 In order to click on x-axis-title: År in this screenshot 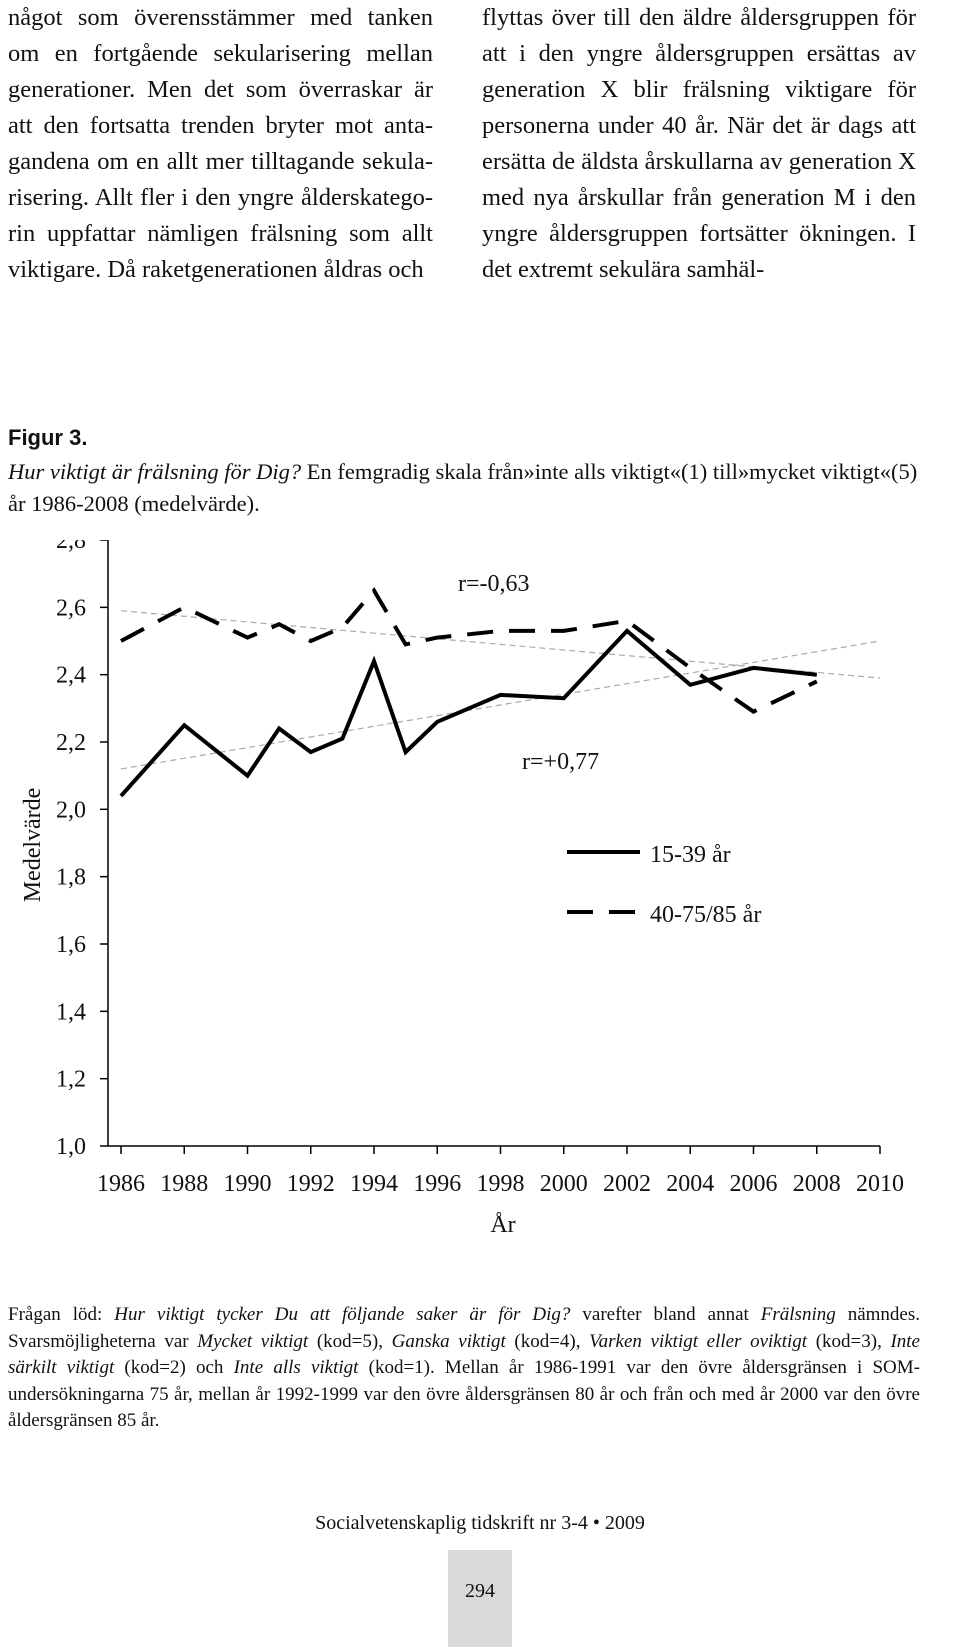, I will do `click(502, 1225)`.